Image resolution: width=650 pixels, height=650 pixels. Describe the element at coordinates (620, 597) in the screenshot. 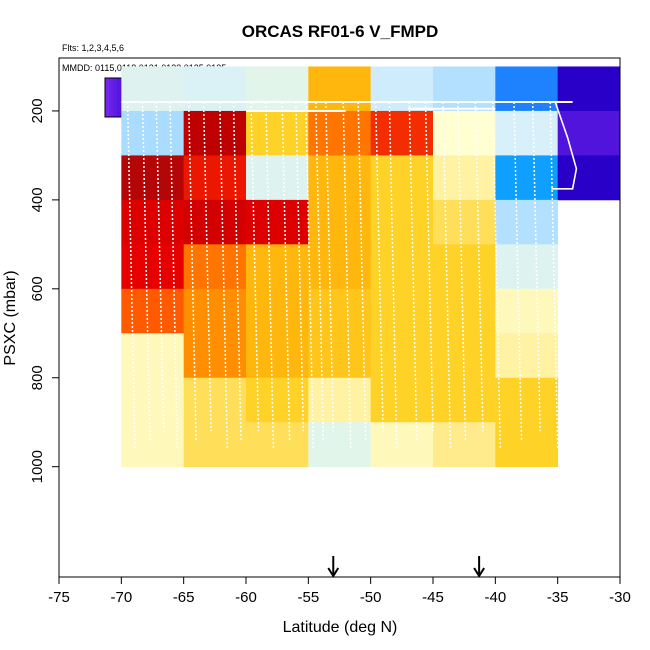

I see `x-tick-label: -30` at that location.